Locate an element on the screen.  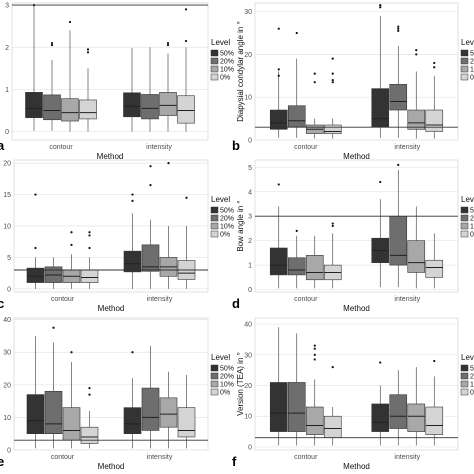
y-tick-label: 5 is located at coordinates (9, 258).